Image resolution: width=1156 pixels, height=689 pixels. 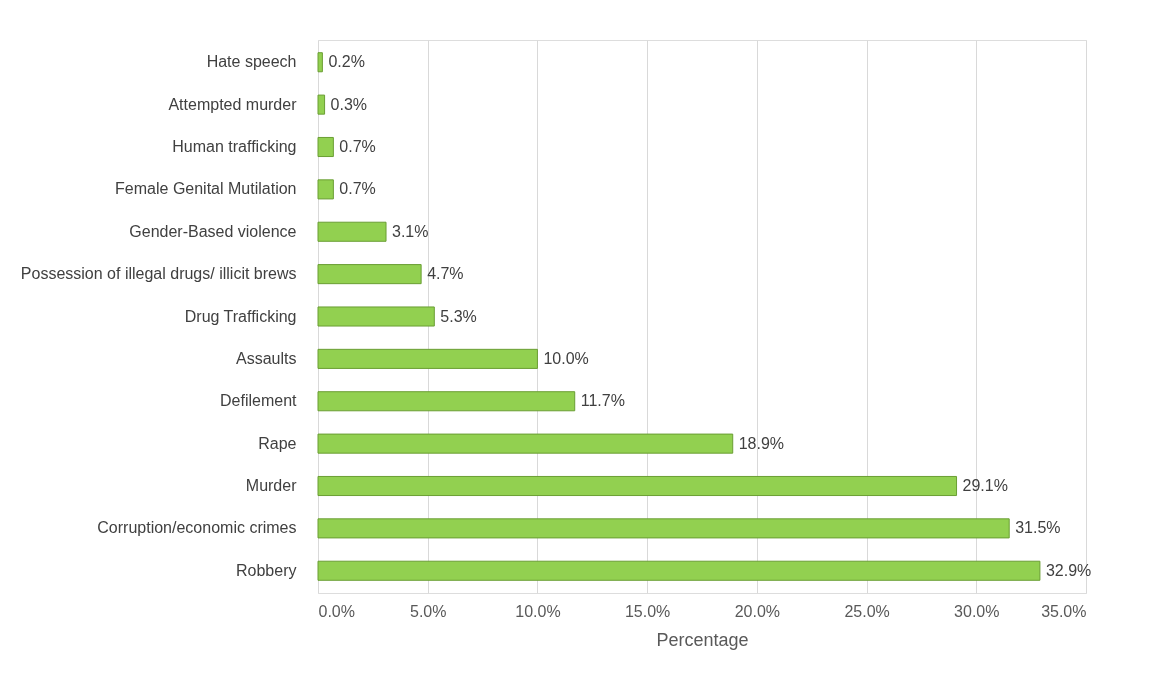 I want to click on data-label: 4.7%, so click(x=445, y=274).